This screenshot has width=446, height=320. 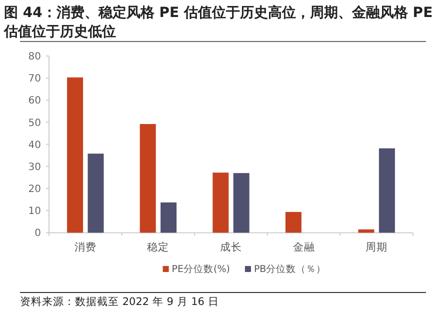 I want to click on legend-label: PE分位数(%), so click(x=201, y=269).